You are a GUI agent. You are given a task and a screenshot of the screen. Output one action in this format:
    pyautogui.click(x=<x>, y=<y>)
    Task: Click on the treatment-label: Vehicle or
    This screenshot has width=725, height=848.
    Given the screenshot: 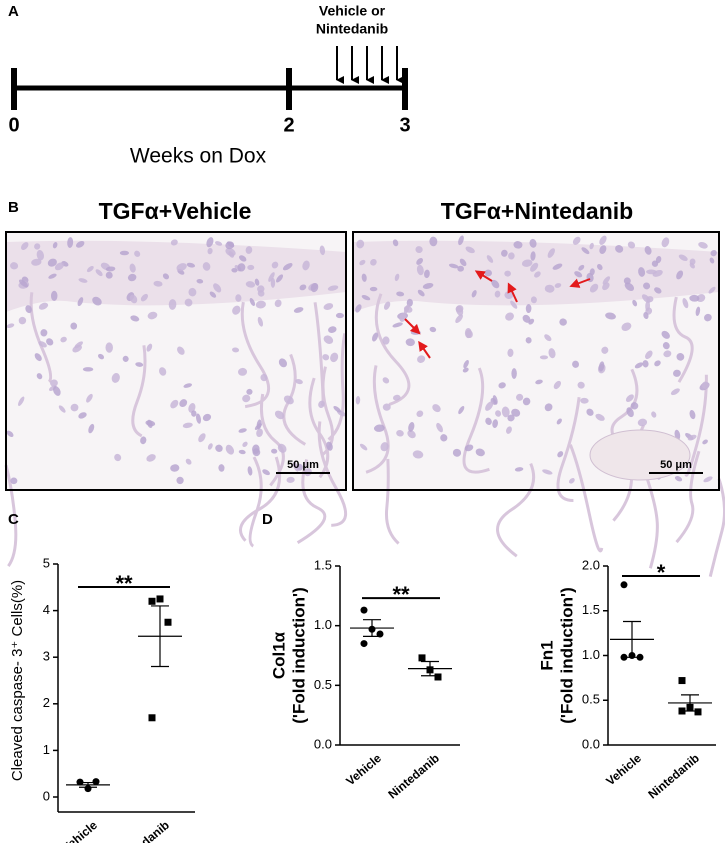 What is the action you would take?
    pyautogui.click(x=352, y=11)
    